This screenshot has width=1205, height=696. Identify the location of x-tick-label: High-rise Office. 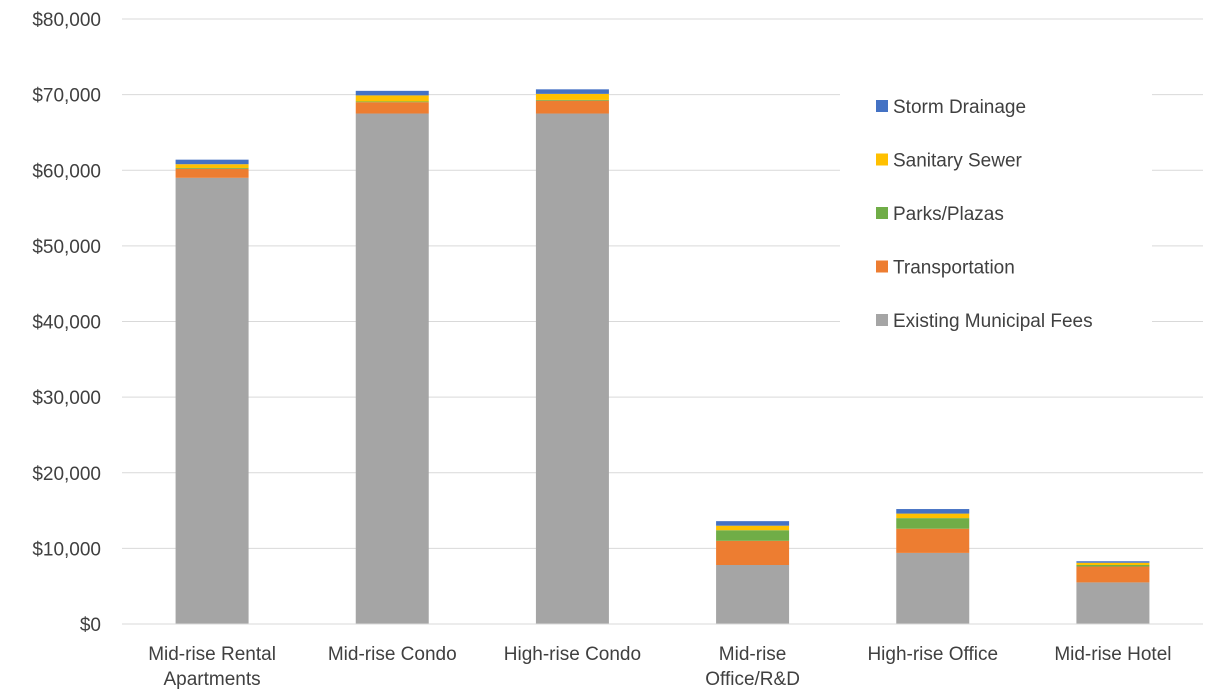
(932, 654).